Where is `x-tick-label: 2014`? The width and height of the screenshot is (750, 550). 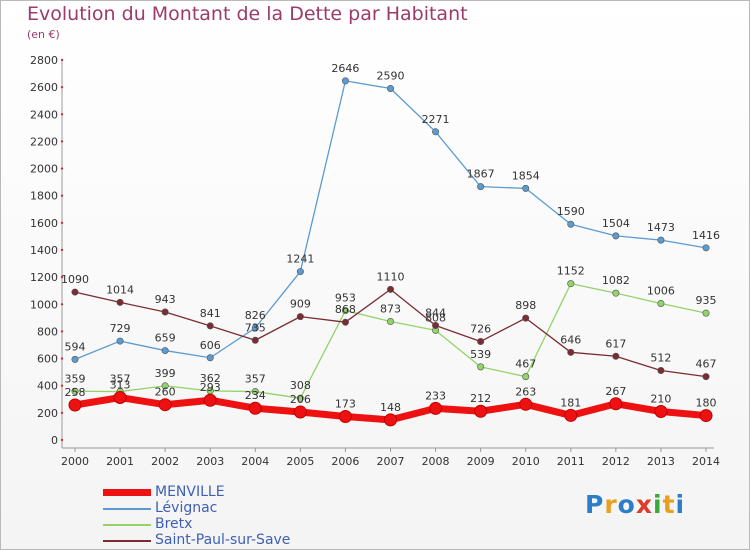
x-tick-label: 2014 is located at coordinates (706, 461).